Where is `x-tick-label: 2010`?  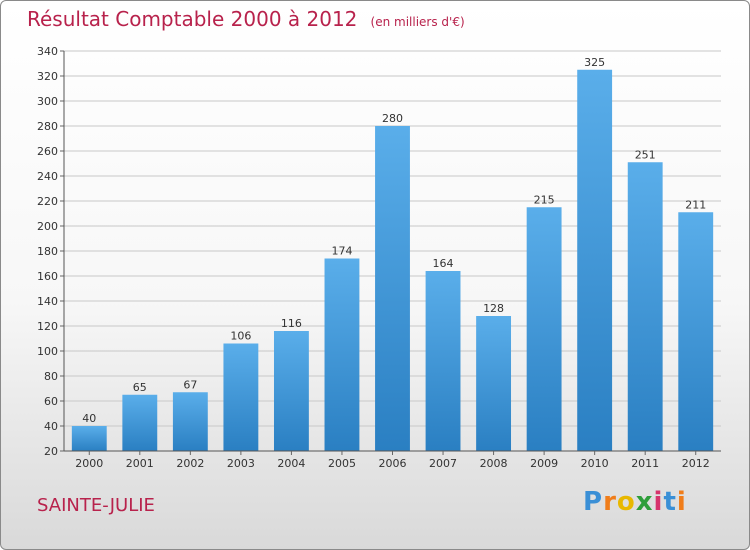 x-tick-label: 2010 is located at coordinates (595, 463).